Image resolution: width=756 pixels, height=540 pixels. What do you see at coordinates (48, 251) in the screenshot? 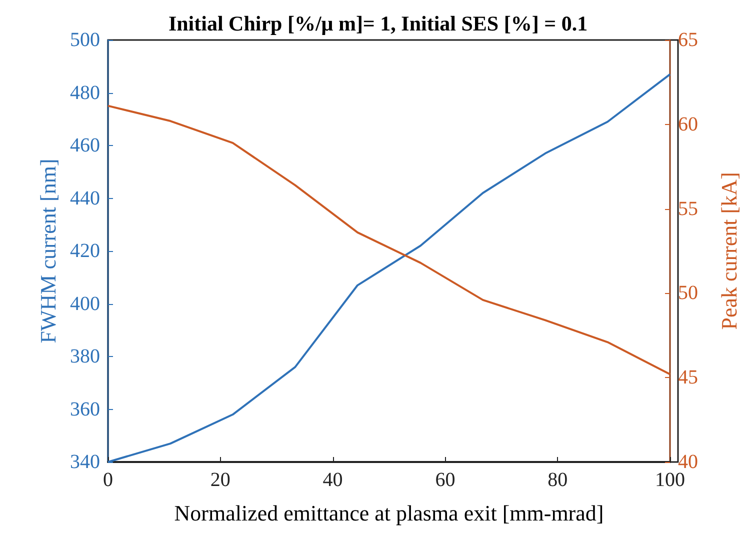
I see `y-axis-title: FWHM current [nm]` at bounding box center [48, 251].